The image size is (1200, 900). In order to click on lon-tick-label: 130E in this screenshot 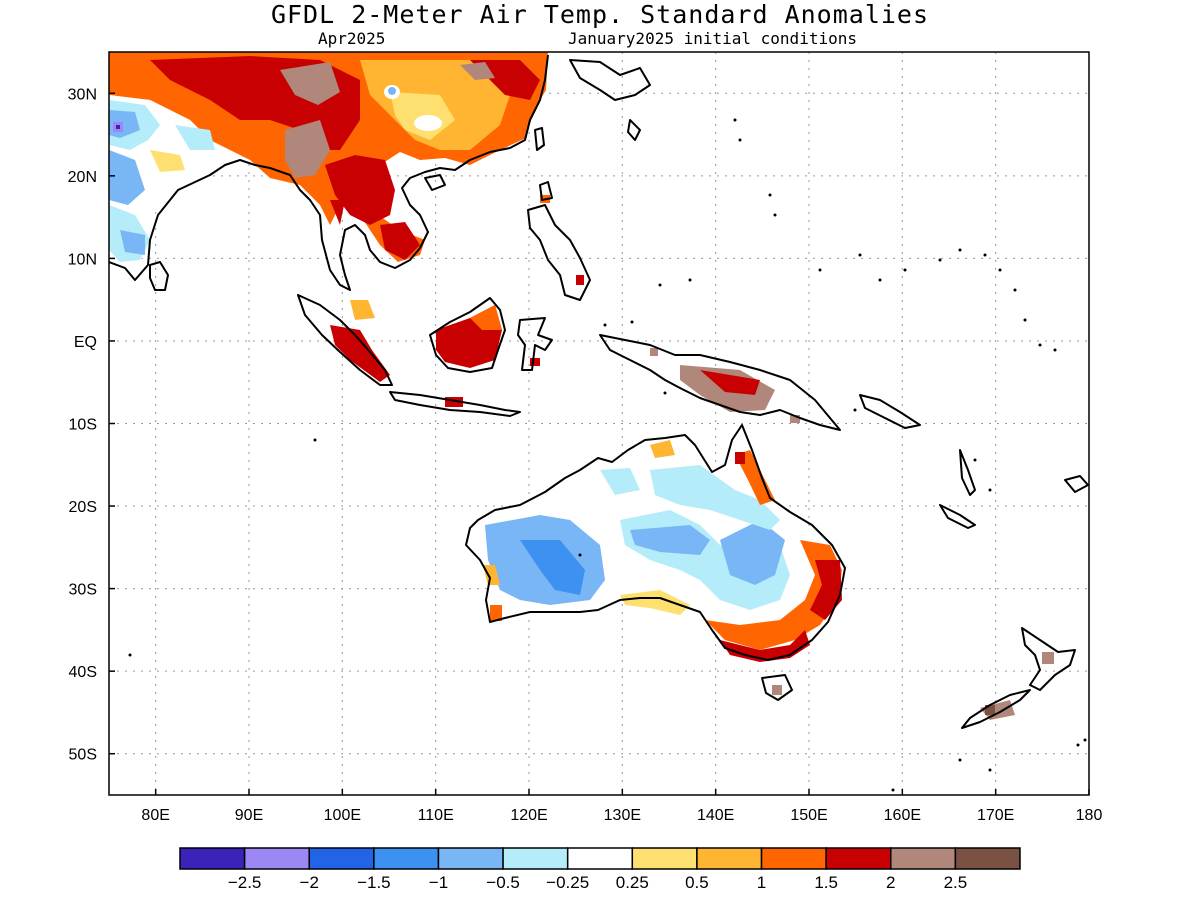, I will do `click(622, 815)`.